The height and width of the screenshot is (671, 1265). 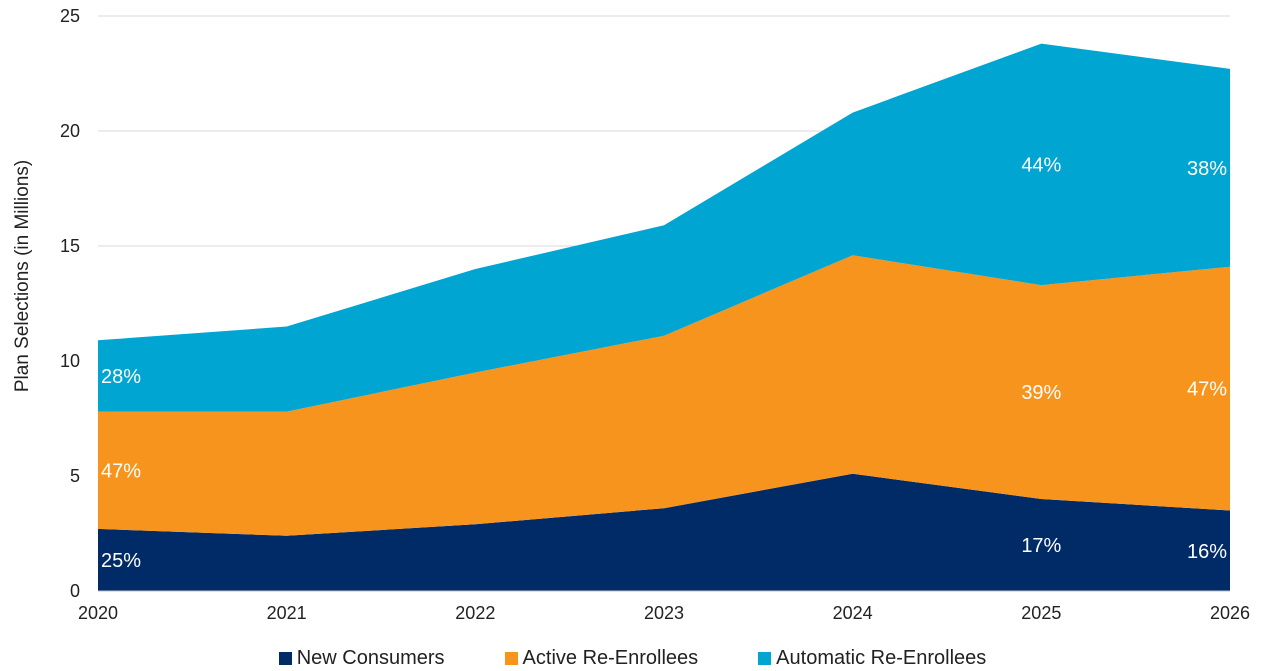 What do you see at coordinates (70, 361) in the screenshot?
I see `y-tick-label: 10` at bounding box center [70, 361].